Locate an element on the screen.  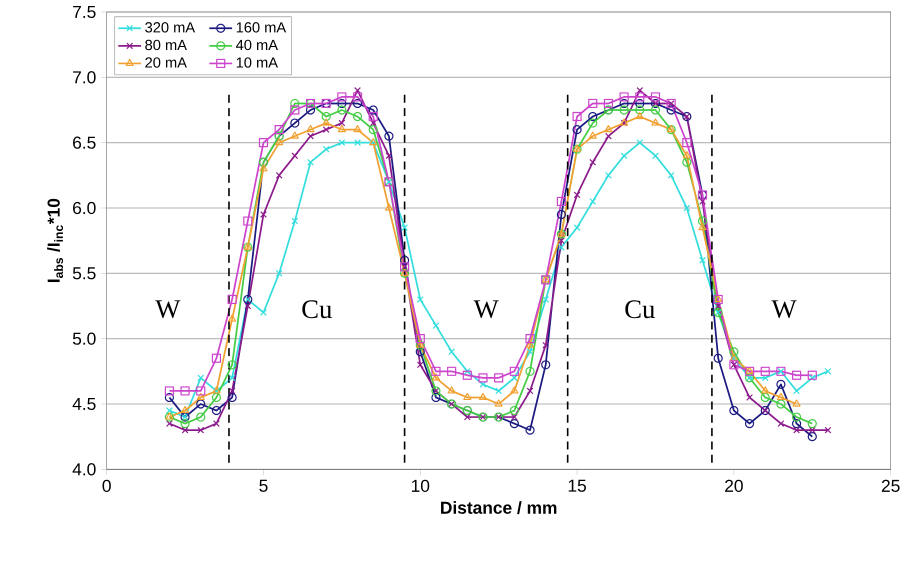
legend-label: 10 mA is located at coordinates (257, 63).